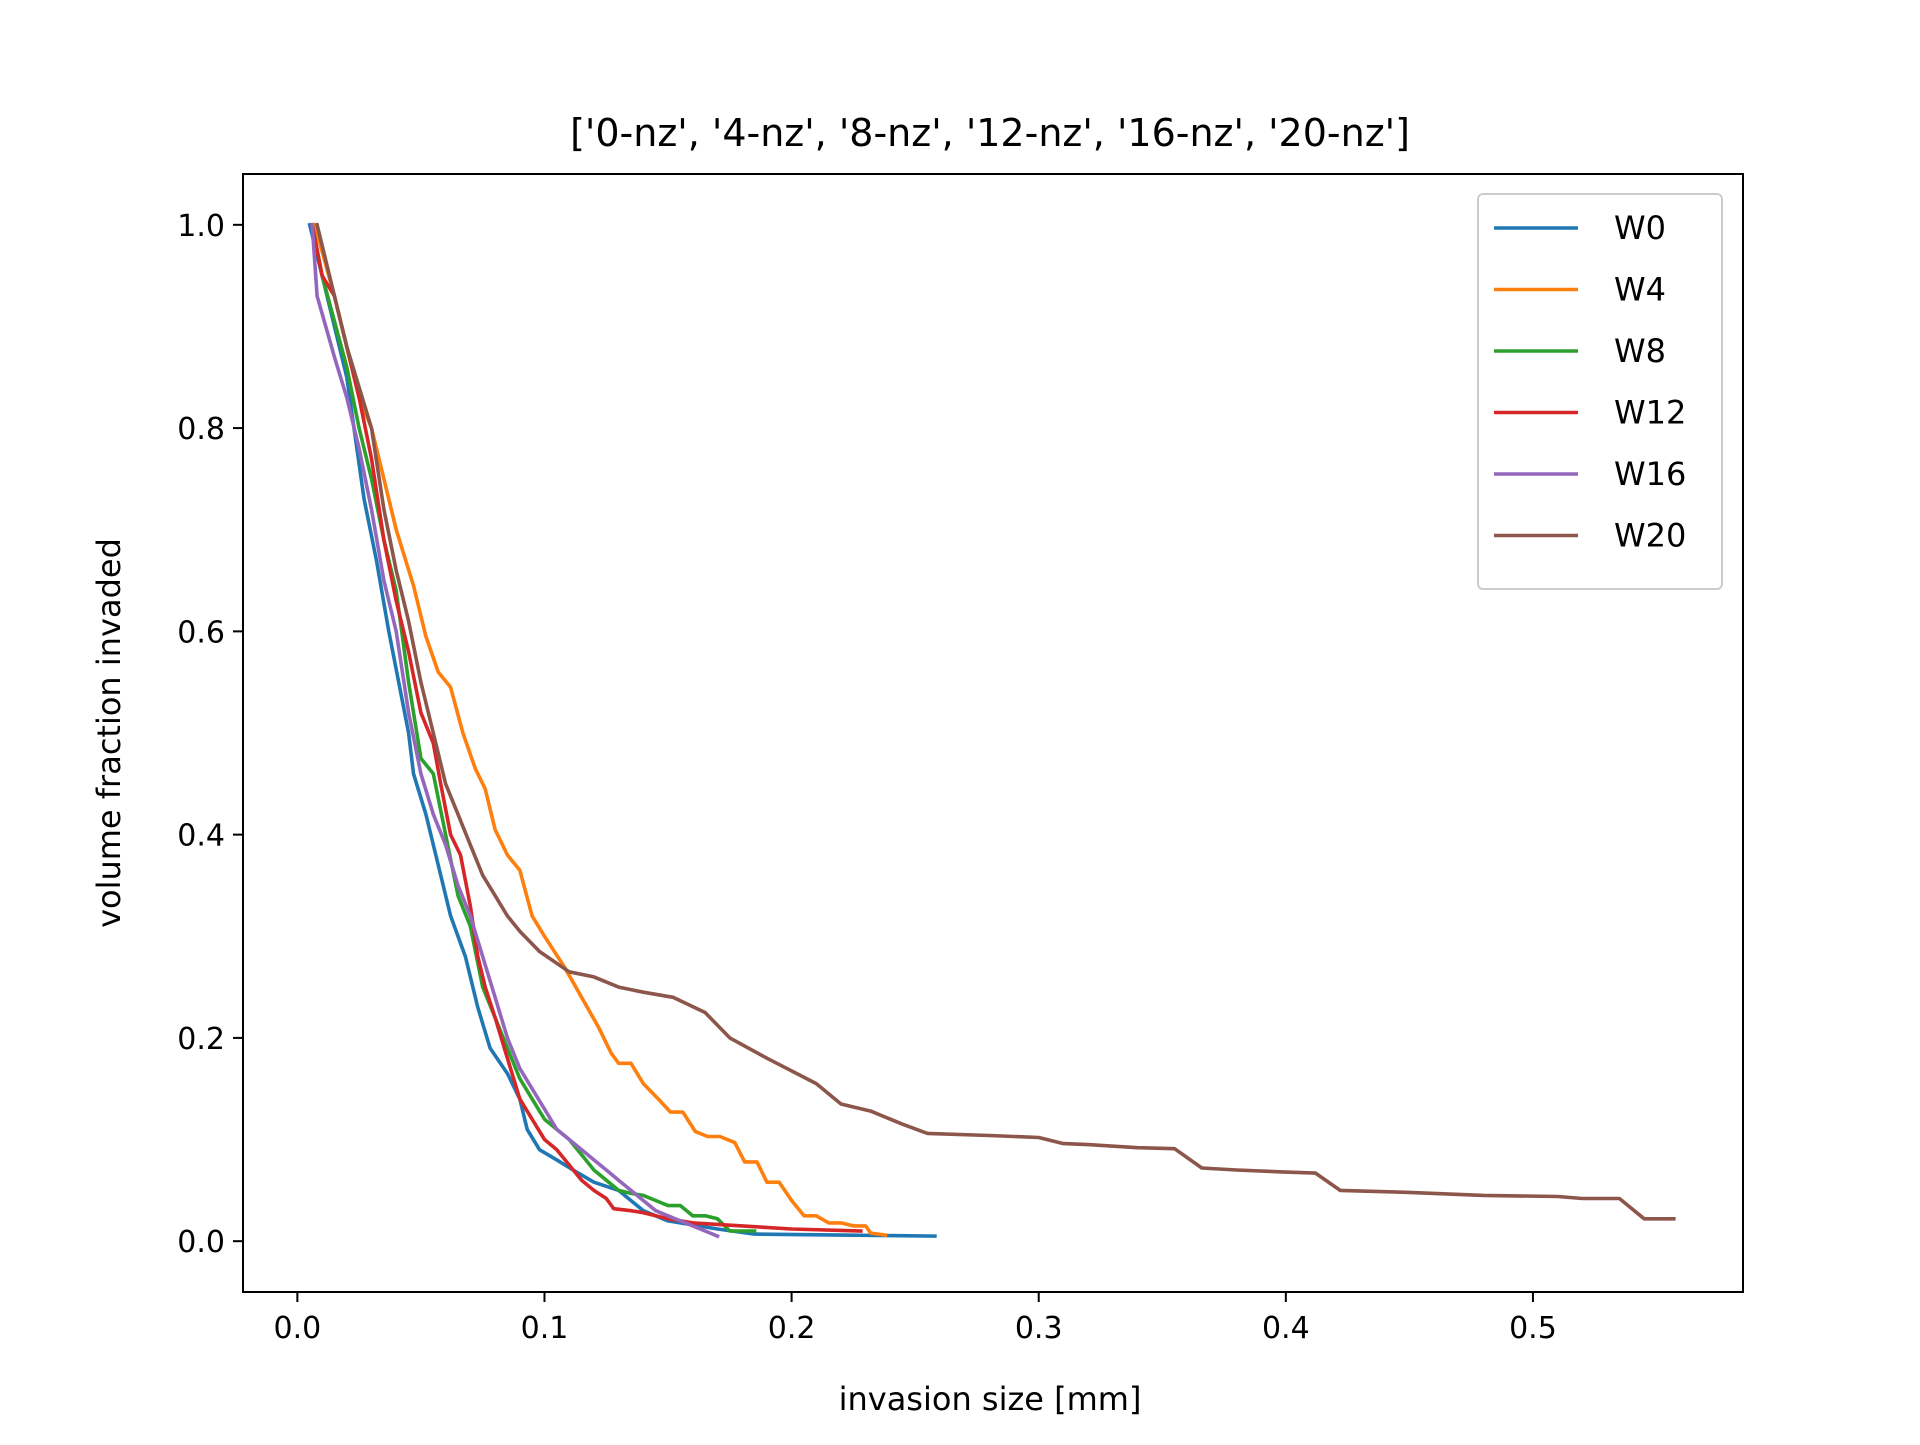  I want to click on x-tick-label: 0.0, so click(298, 1328).